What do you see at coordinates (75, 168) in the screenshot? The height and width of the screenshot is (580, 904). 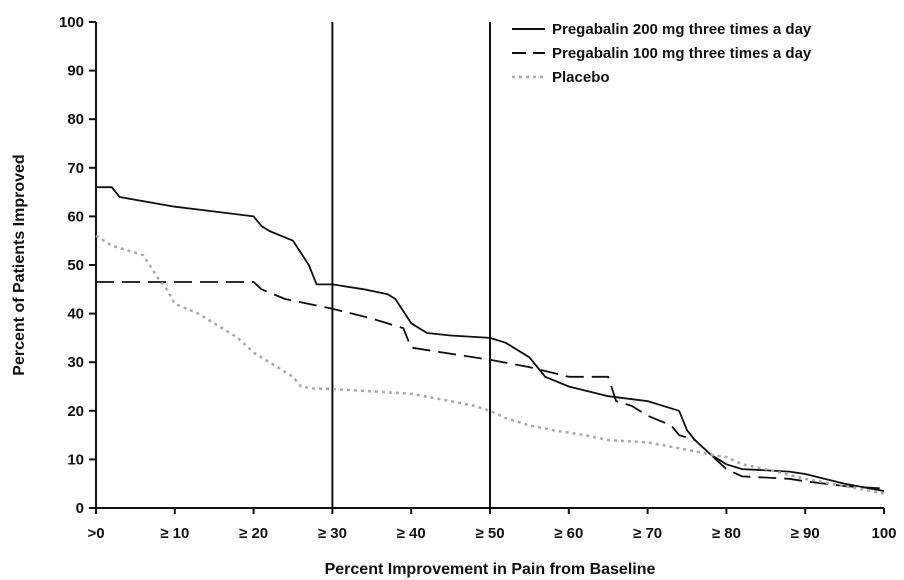 I see `y-tick-label: 70` at bounding box center [75, 168].